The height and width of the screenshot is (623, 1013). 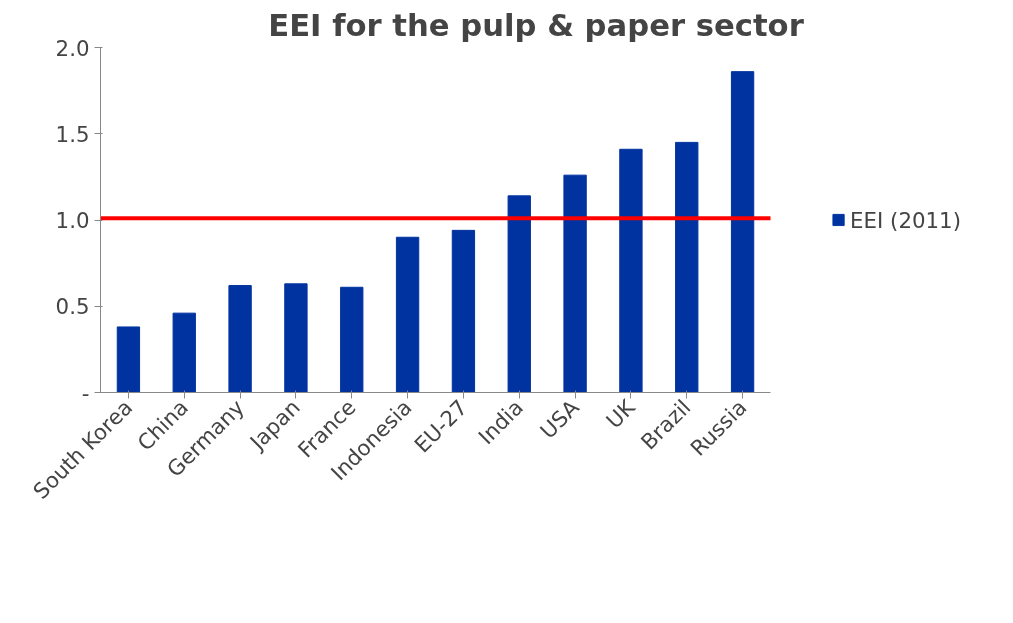 What do you see at coordinates (85, 393) in the screenshot?
I see `y-tick-label: -` at bounding box center [85, 393].